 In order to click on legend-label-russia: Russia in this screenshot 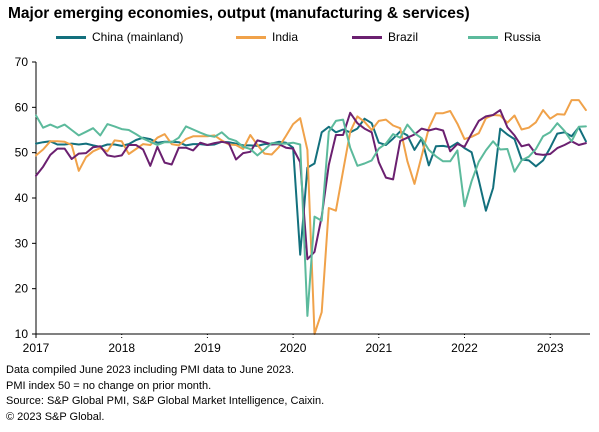, I will do `click(522, 37)`.